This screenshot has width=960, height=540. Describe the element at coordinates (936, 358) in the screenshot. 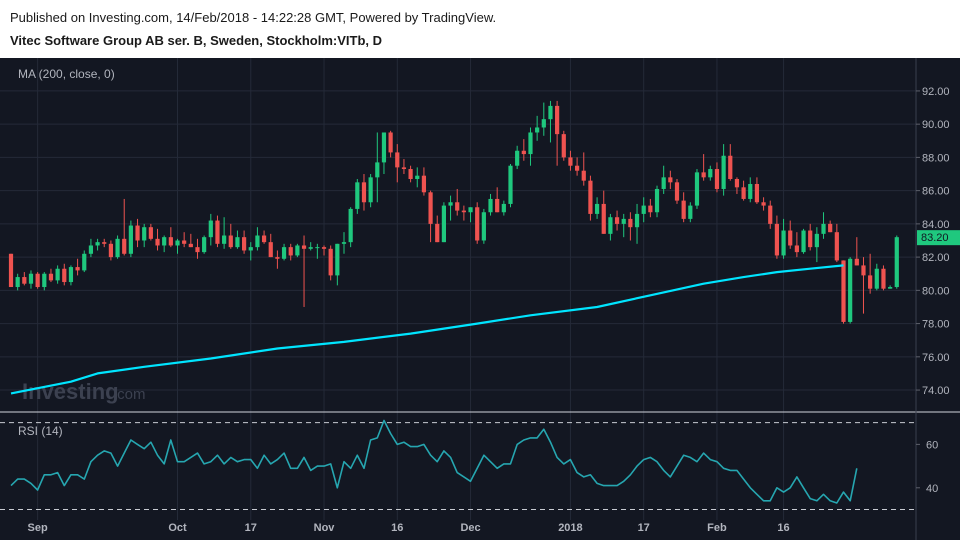

I see `price-axis-tick-label: 76.00` at that location.